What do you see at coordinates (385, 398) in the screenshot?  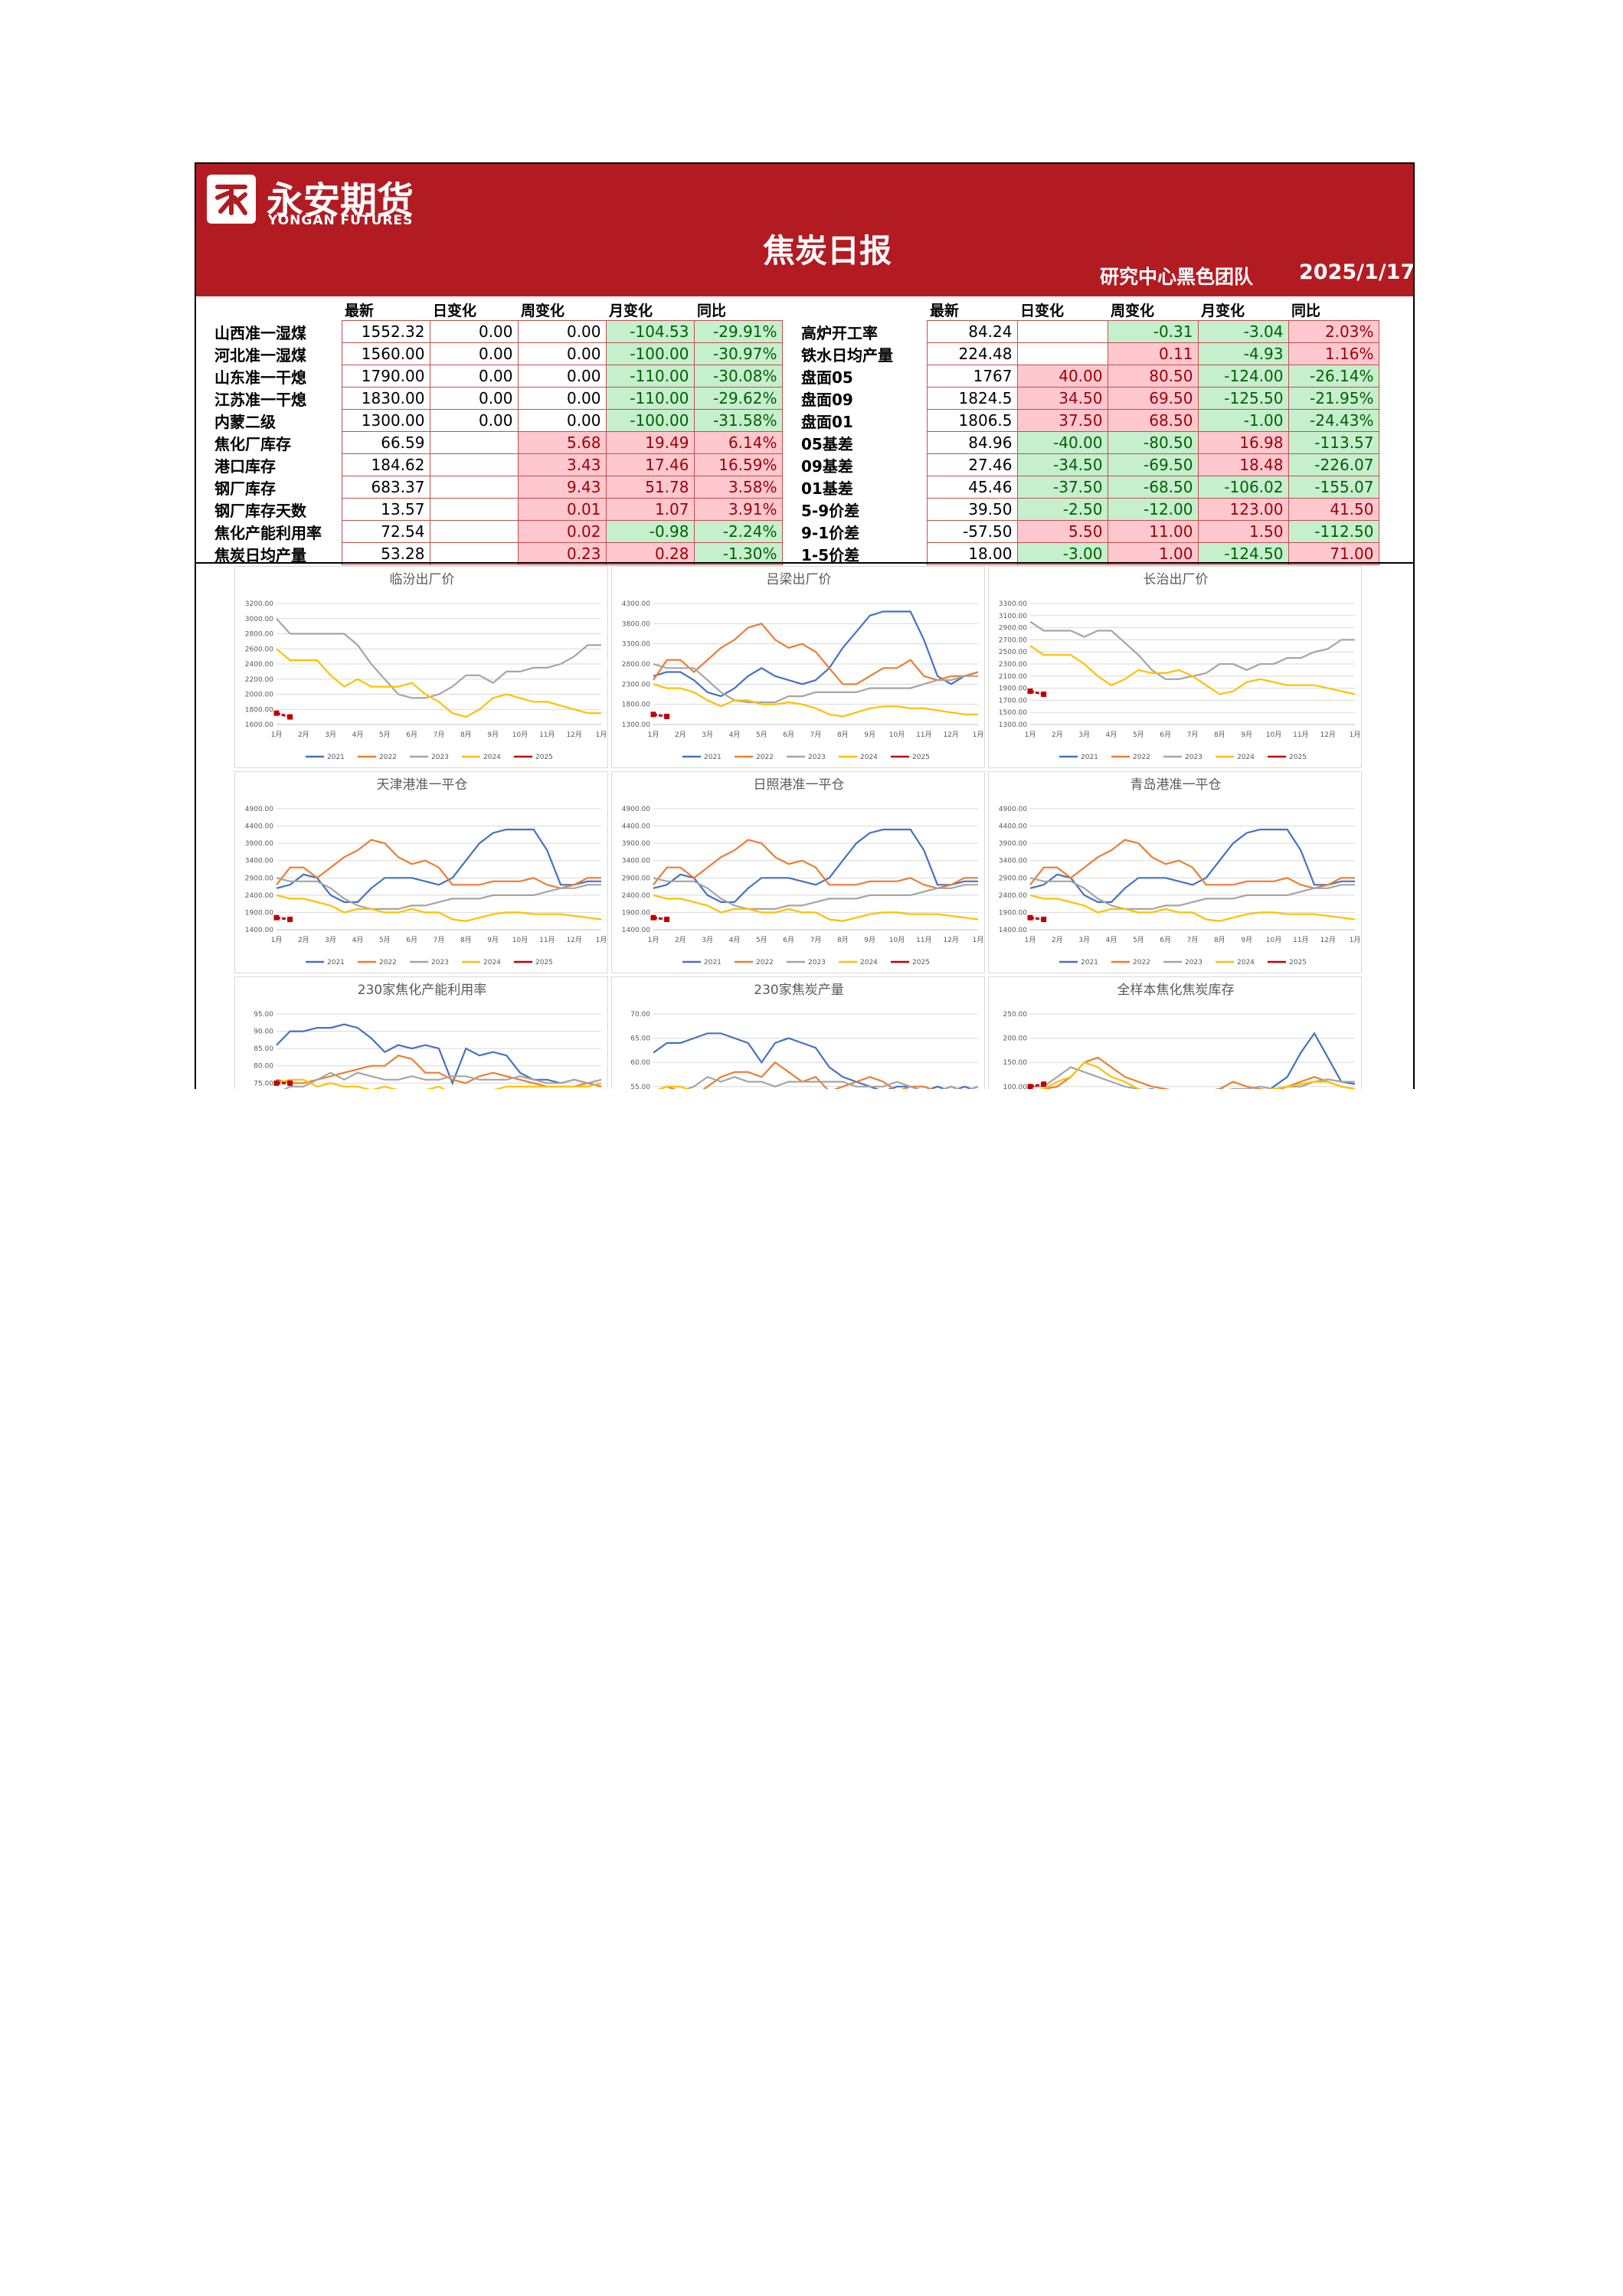 I see `cell: 1830.00` at bounding box center [385, 398].